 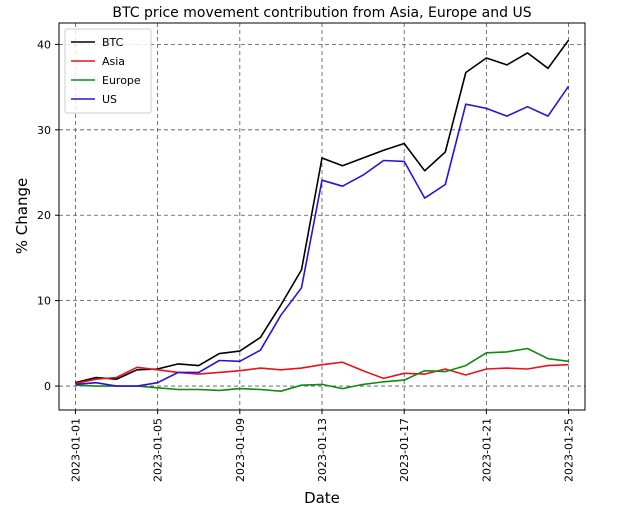 I want to click on x-tick-label: 2023-01-25, so click(x=569, y=450).